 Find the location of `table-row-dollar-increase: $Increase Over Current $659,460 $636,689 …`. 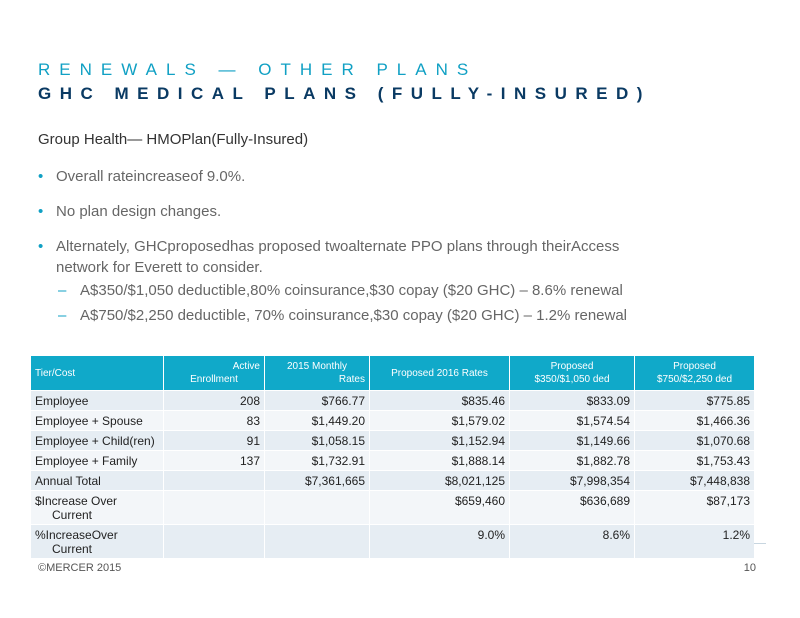

table-row-dollar-increase: $Increase Over Current $659,460 $636,689 … is located at coordinates (392, 507).